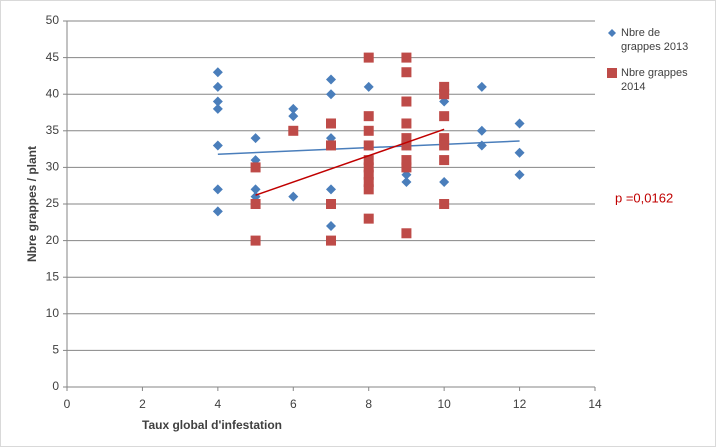 This screenshot has width=717, height=448. What do you see at coordinates (595, 404) in the screenshot?
I see `x-tick-label: 14` at bounding box center [595, 404].